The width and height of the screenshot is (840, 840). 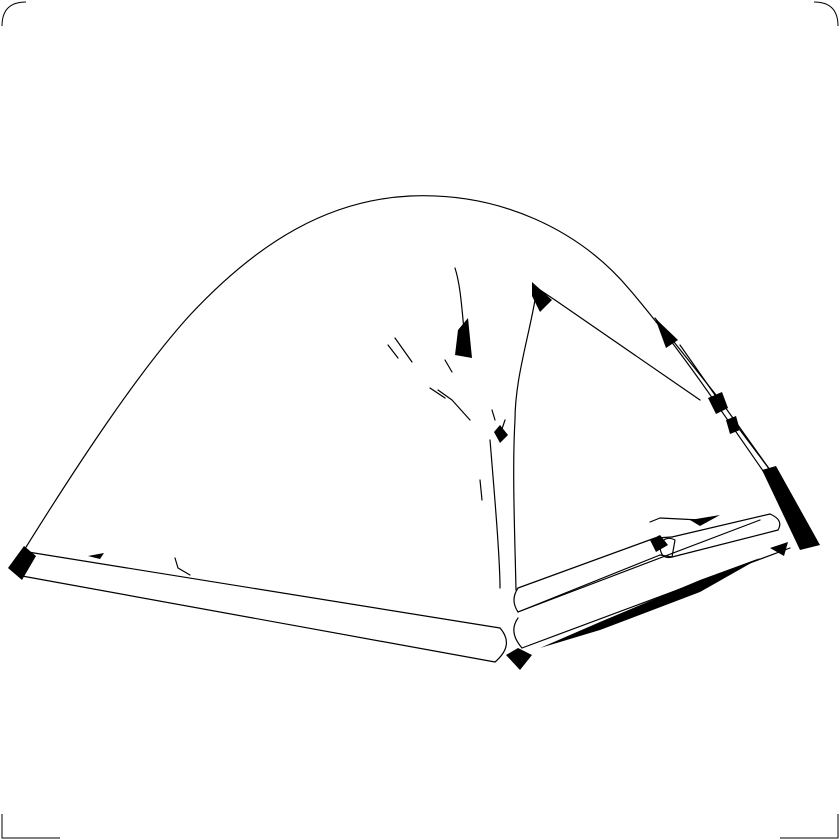 I want to click on corner-top-right, so click(x=826, y=14).